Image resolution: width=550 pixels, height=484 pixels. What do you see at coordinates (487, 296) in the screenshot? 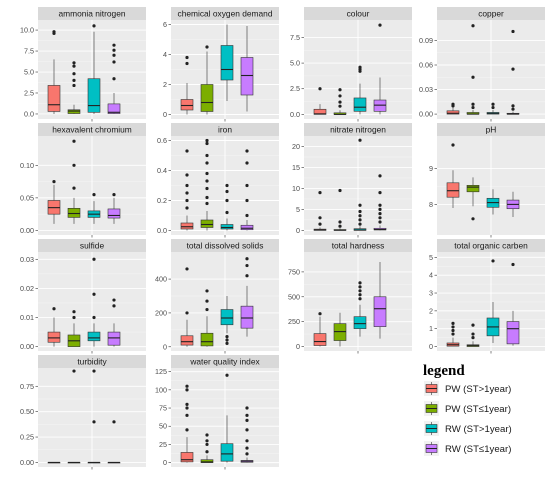
I see `panel: total organic carben 0 1 2 3 4 5` at bounding box center [487, 296].